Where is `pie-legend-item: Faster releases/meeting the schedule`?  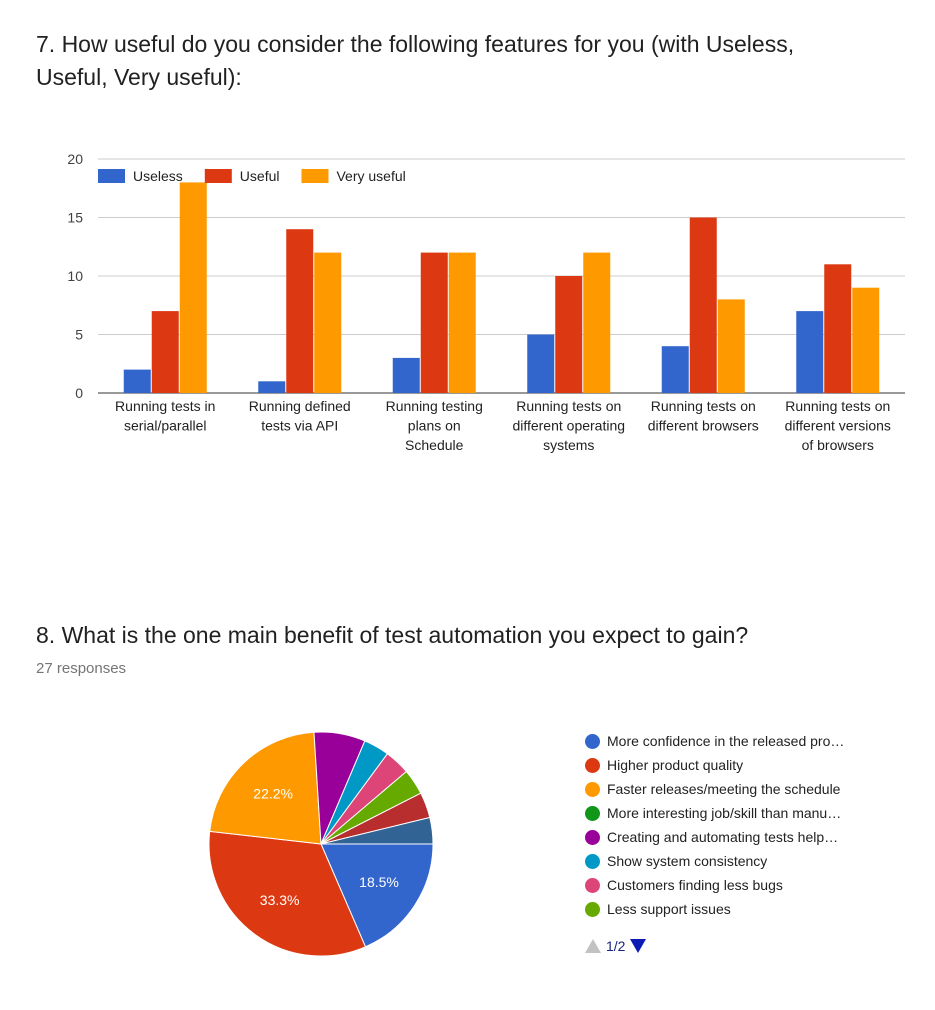 pie-legend-item: Faster releases/meeting the schedule is located at coordinates (735, 789).